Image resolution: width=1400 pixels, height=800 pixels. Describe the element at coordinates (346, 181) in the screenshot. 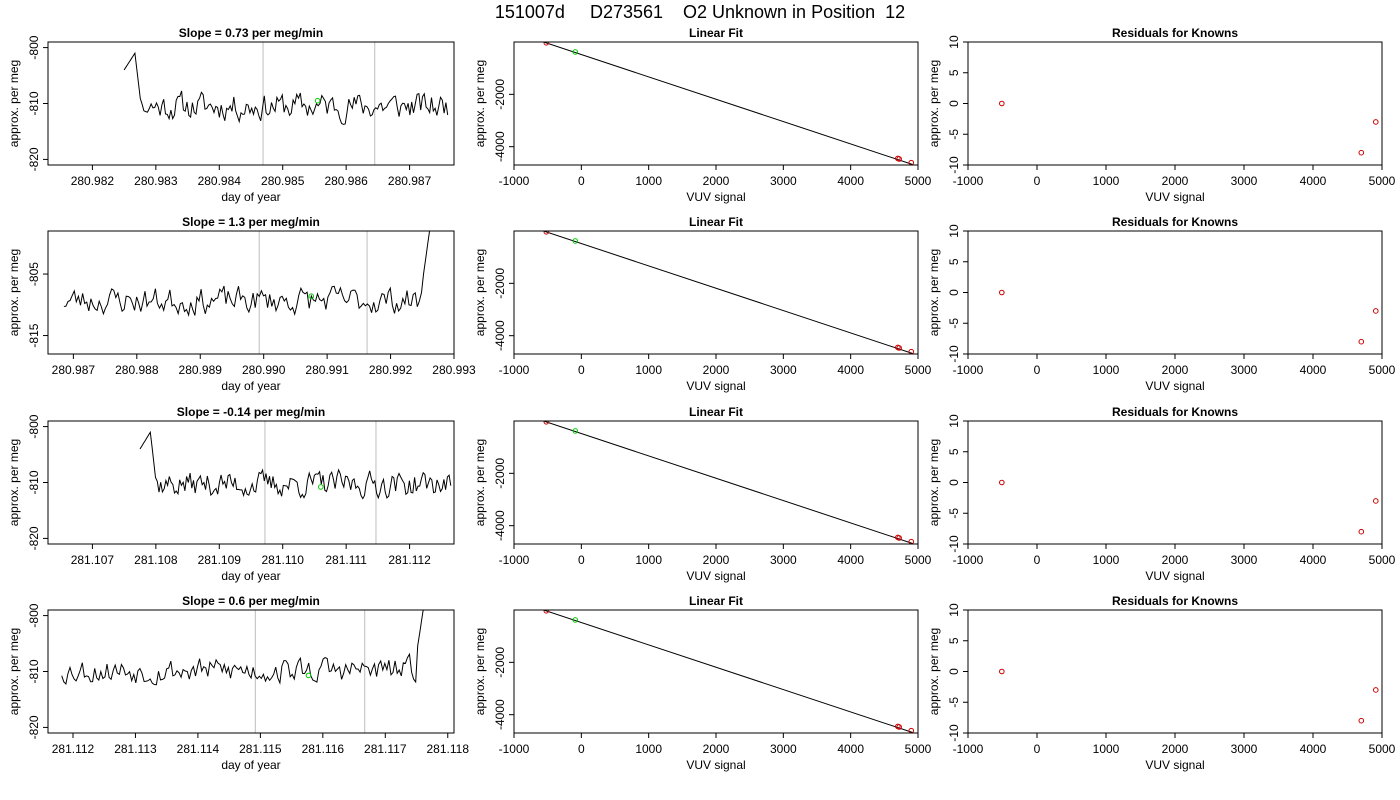

I see `x-tick-label: 280.986` at that location.